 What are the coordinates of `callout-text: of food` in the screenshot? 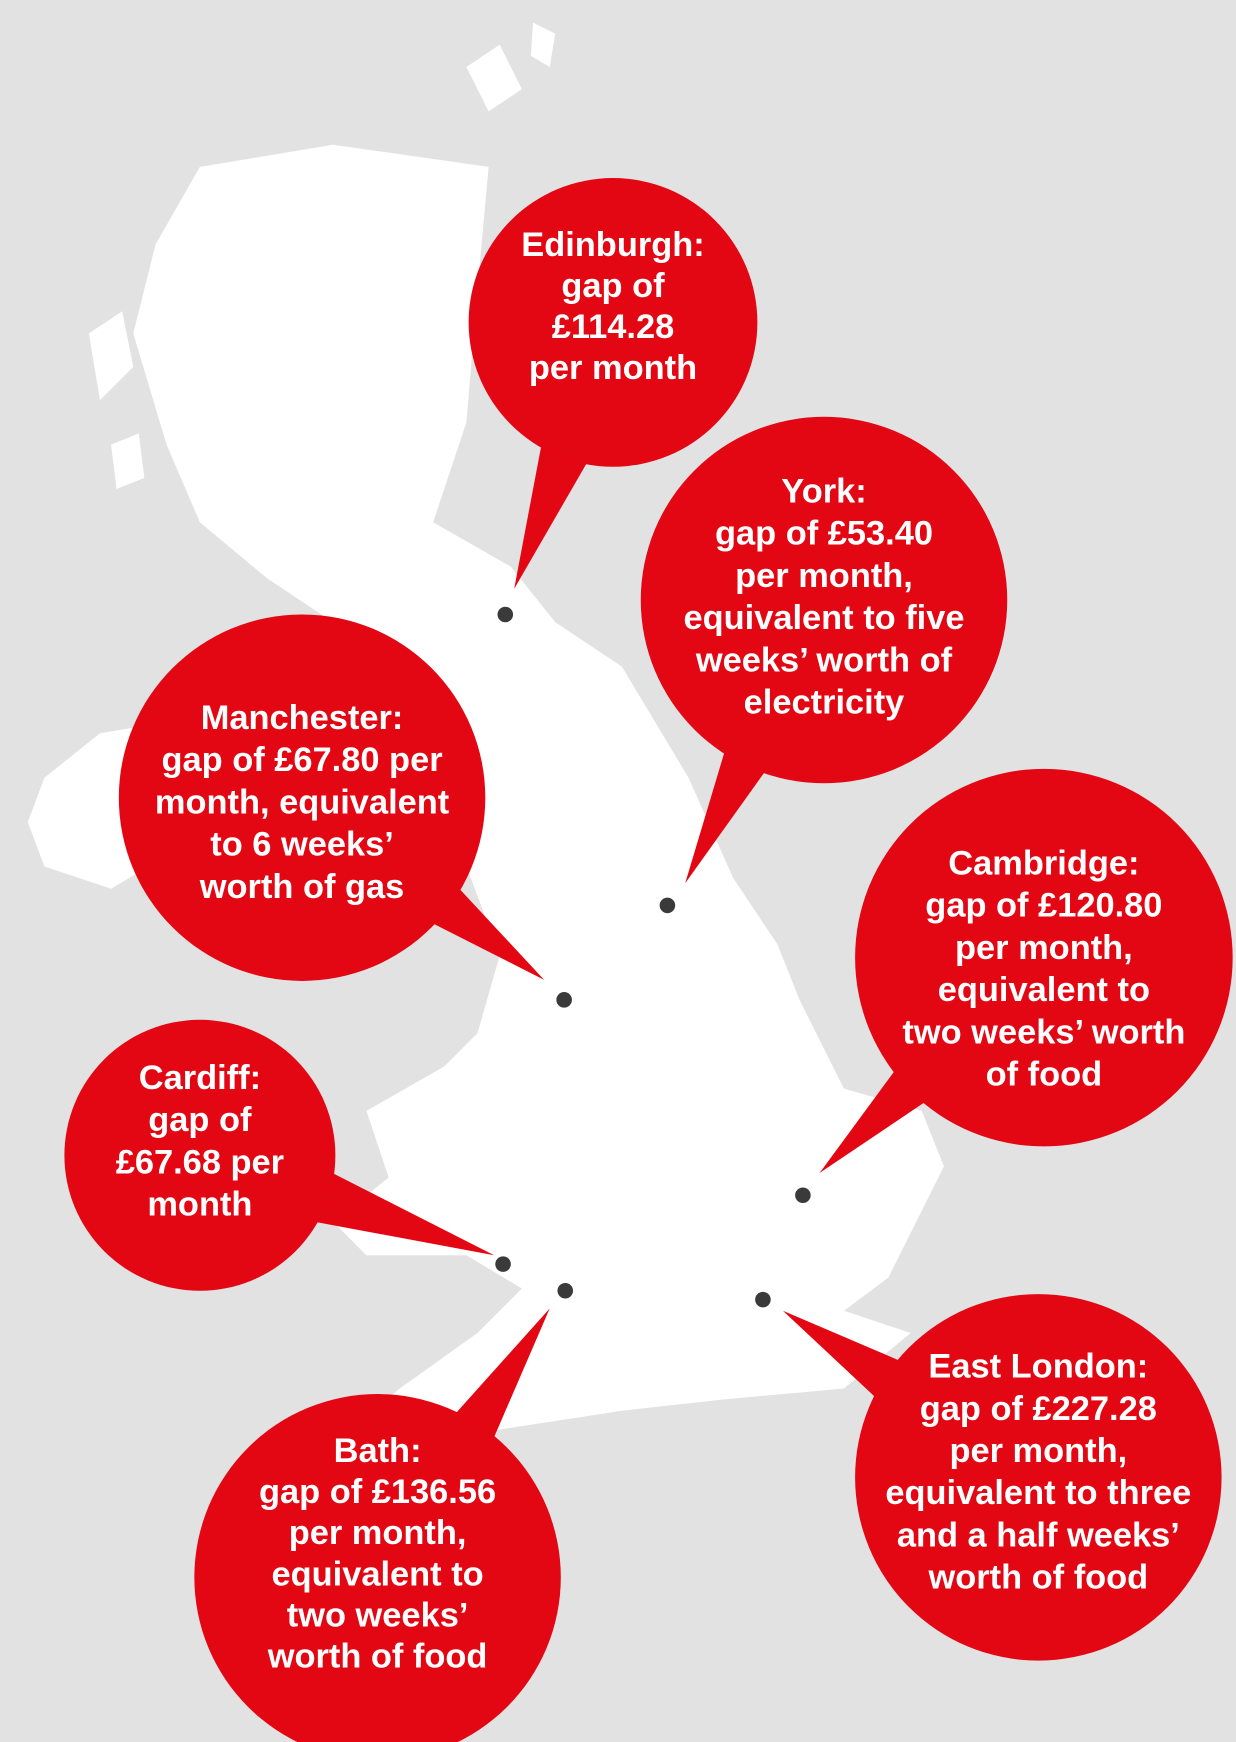 It's located at (1044, 1075).